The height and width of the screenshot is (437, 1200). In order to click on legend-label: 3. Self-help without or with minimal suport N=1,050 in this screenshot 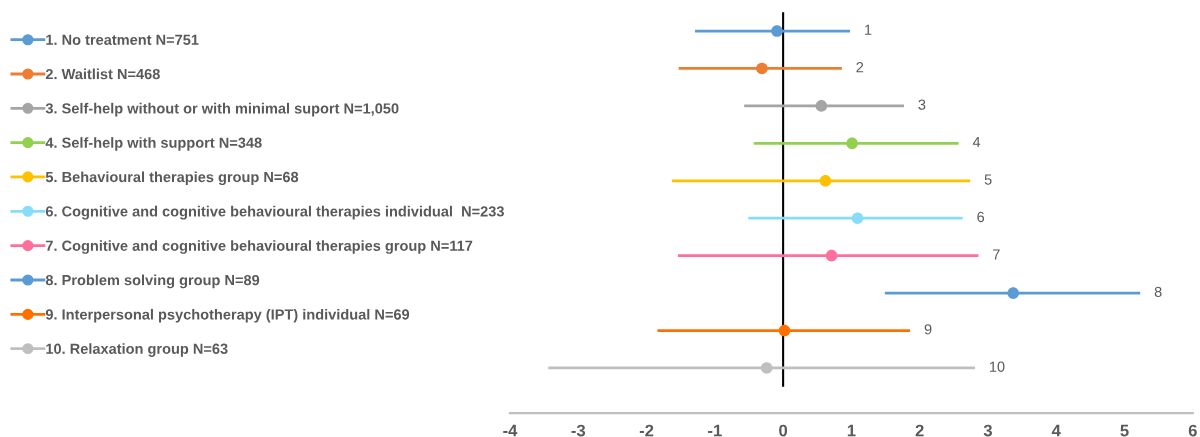, I will do `click(222, 109)`.